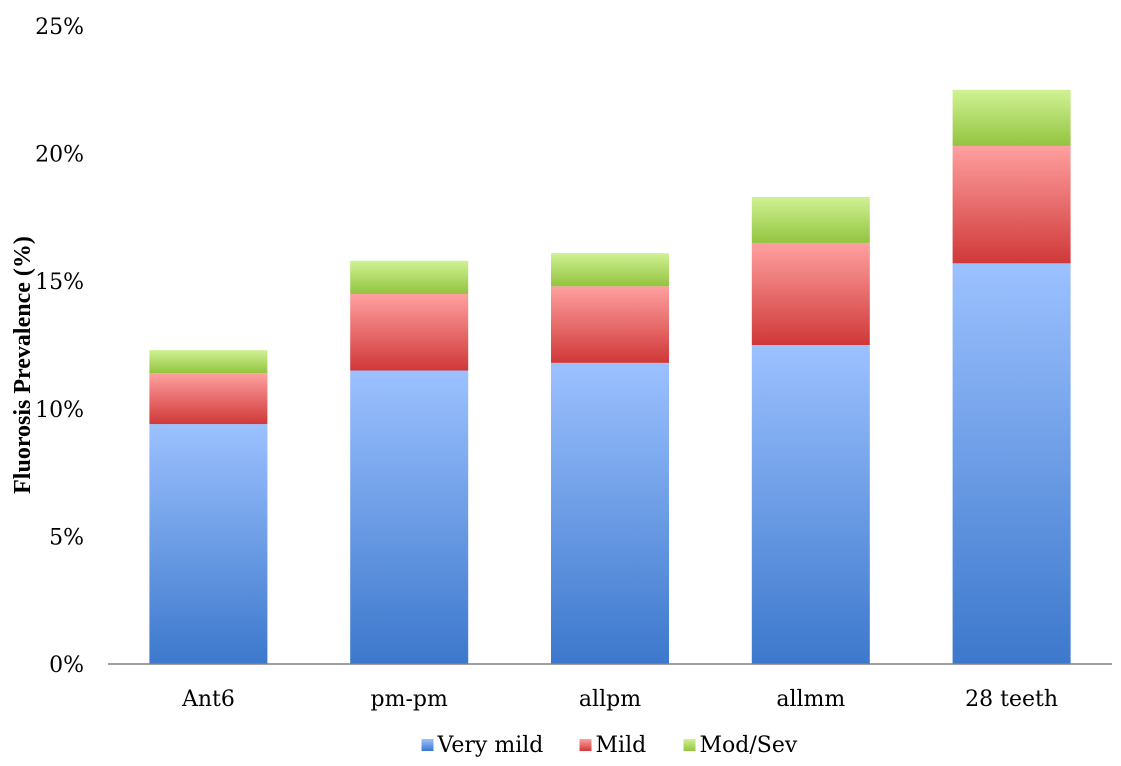 Image resolution: width=1121 pixels, height=766 pixels. What do you see at coordinates (59, 27) in the screenshot?
I see `y-tick-label: 25%` at bounding box center [59, 27].